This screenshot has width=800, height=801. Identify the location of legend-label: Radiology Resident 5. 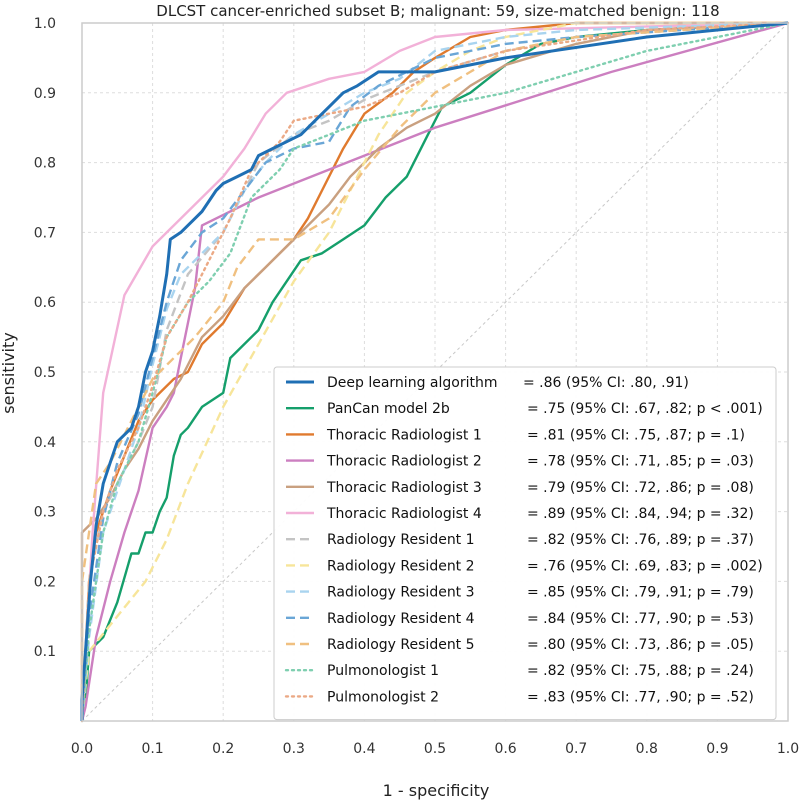
(401, 645).